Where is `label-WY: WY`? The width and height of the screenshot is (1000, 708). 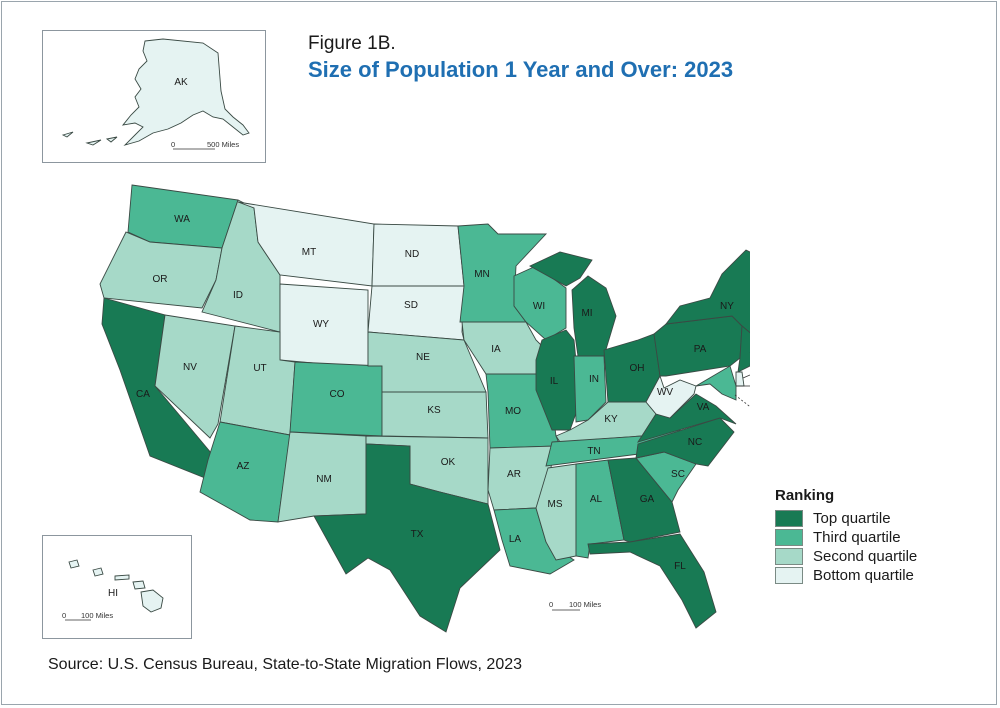 label-WY: WY is located at coordinates (321, 324).